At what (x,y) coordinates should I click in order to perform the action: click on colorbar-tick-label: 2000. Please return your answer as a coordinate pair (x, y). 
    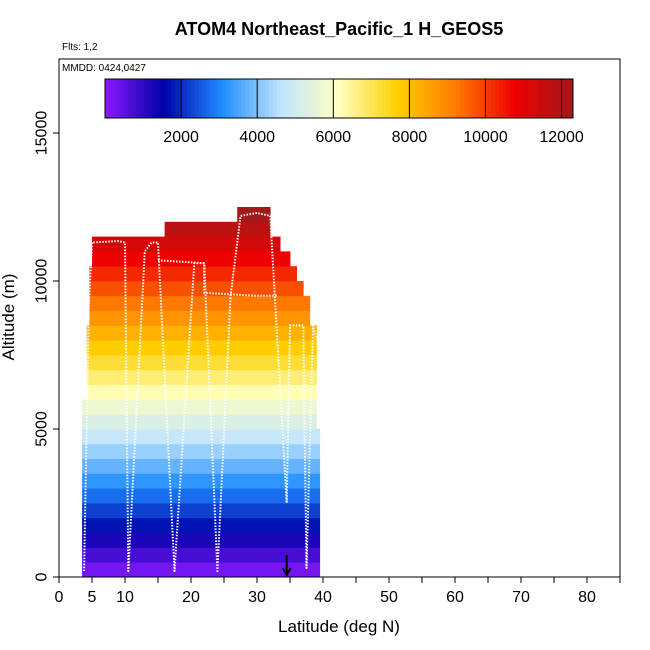
    Looking at the image, I should click on (181, 137).